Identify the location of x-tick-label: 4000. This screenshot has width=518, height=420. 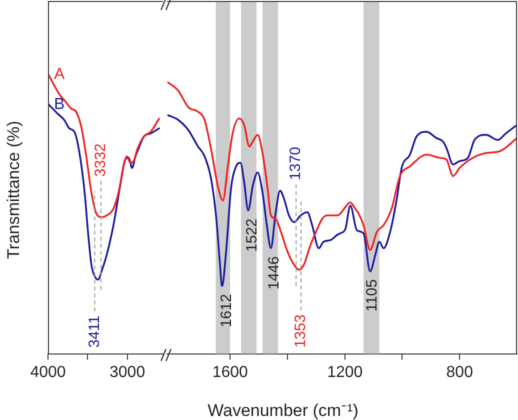
(48, 372).